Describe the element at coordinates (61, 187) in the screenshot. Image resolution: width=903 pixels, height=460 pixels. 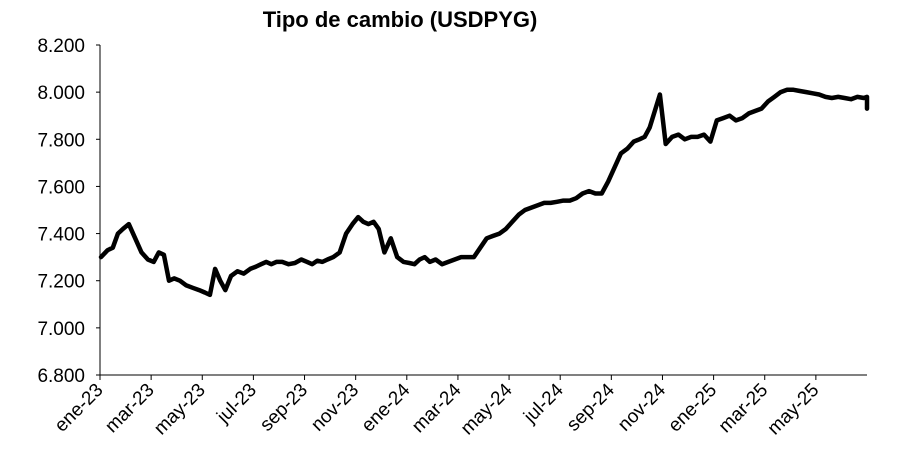
I see `y-tick-label: 7.600` at that location.